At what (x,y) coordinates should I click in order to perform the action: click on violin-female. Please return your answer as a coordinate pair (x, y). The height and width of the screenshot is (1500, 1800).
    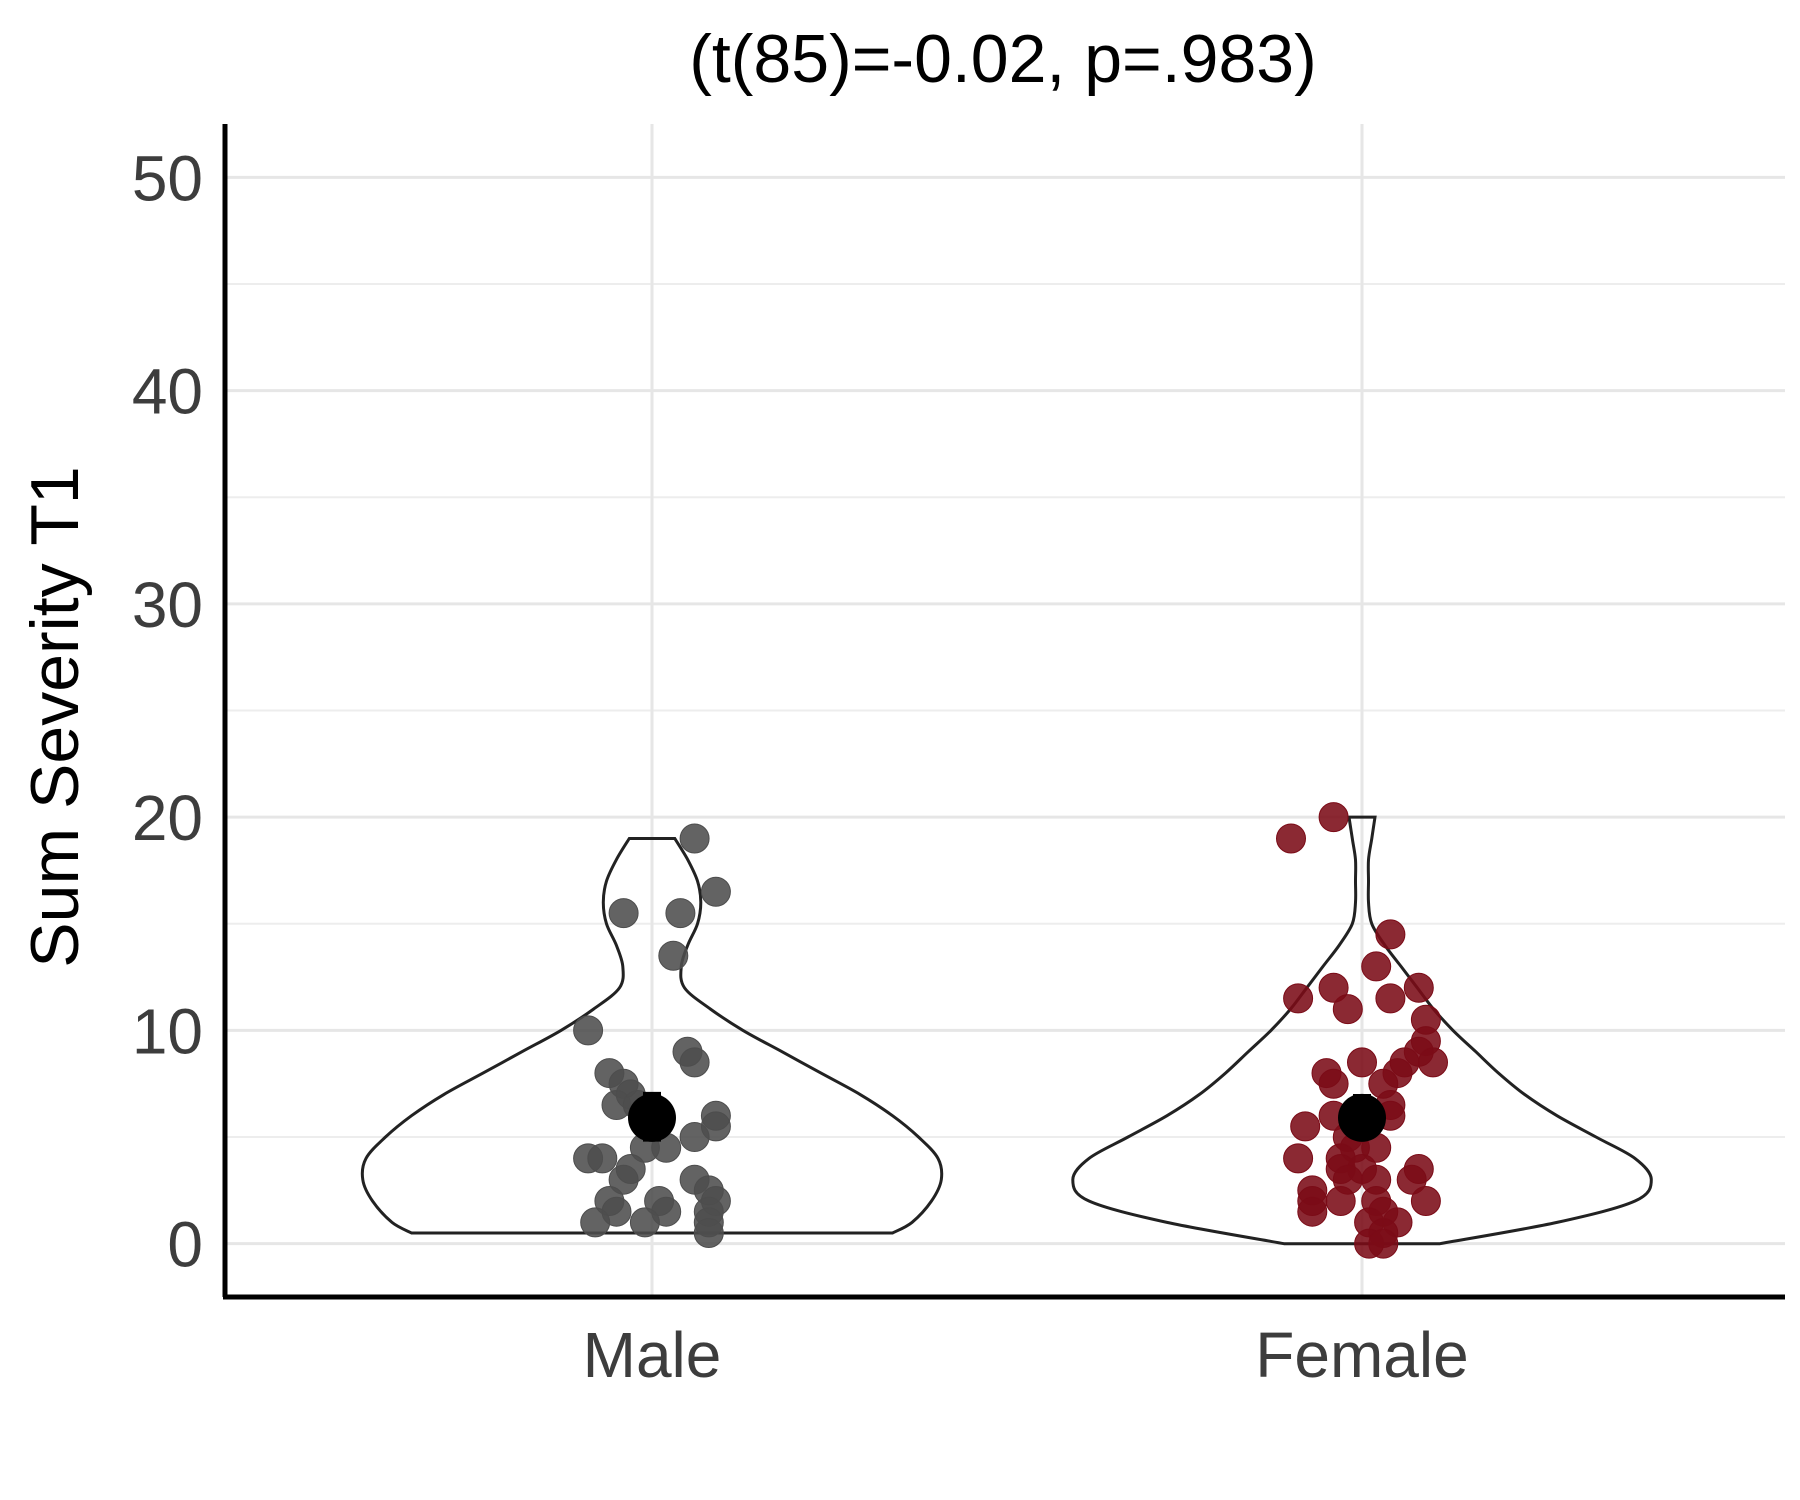
    Looking at the image, I should click on (1362, 1030).